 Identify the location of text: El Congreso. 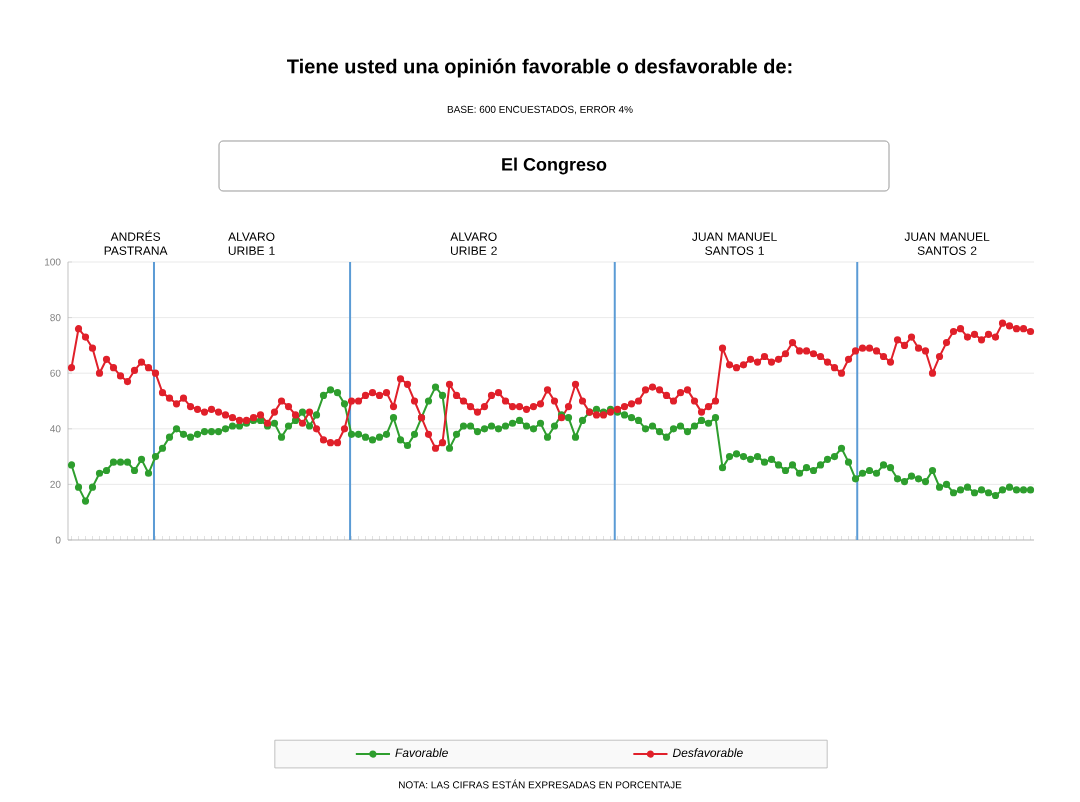
(554, 166).